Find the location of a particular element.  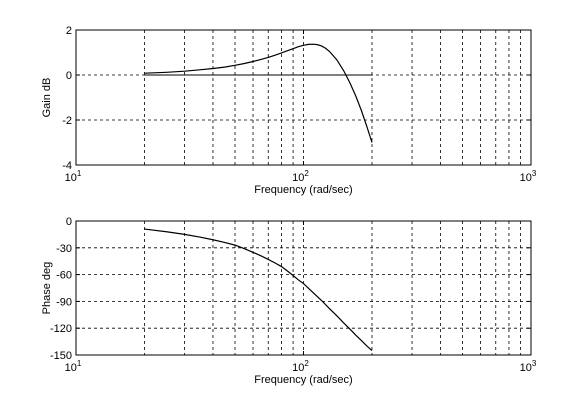

y-tick-label: -90 is located at coordinates (64, 302).